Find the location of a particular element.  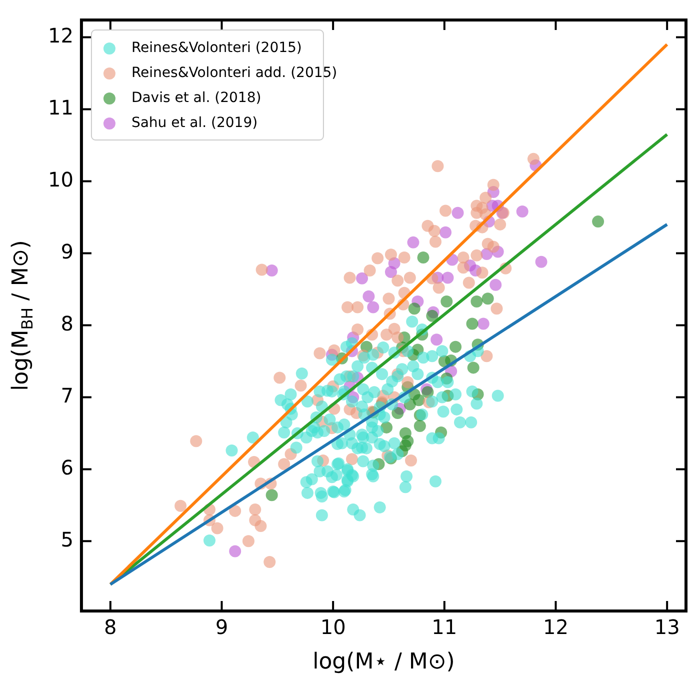

legend-label: Reines&Volonteri (2015) is located at coordinates (216, 48).